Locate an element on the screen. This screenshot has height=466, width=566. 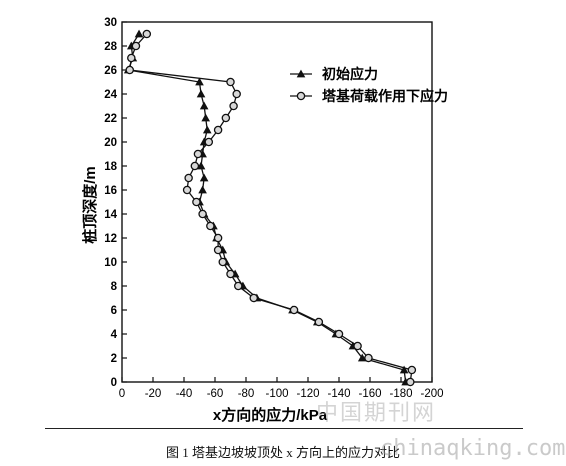
x-axis-label: x方向的应力/kPa is located at coordinates (270, 415).